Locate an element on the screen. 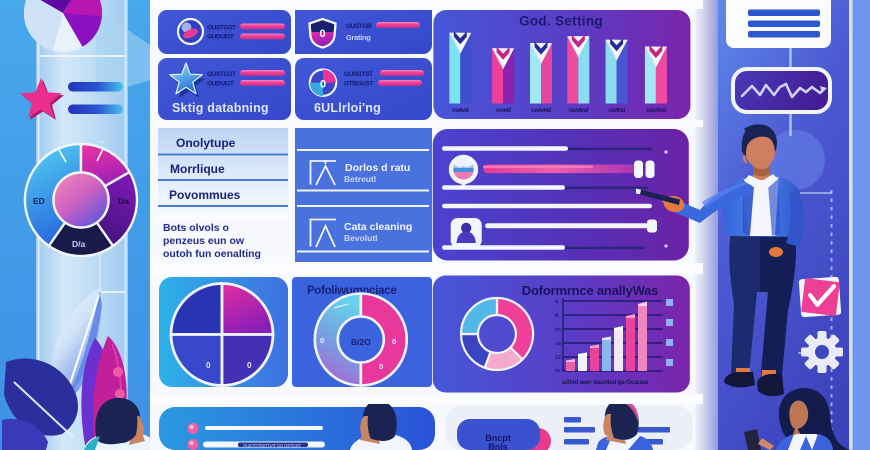 The width and height of the screenshot is (870, 450). svg-text: D/a is located at coordinates (79, 244).